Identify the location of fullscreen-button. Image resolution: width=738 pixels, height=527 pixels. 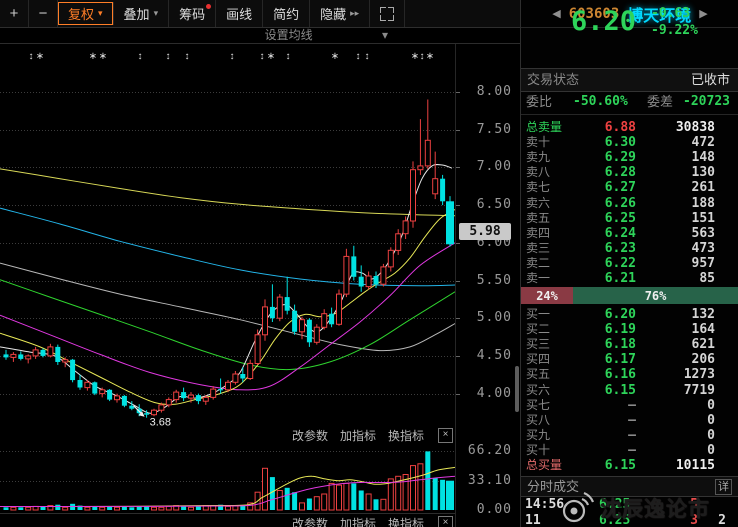
(388, 13).